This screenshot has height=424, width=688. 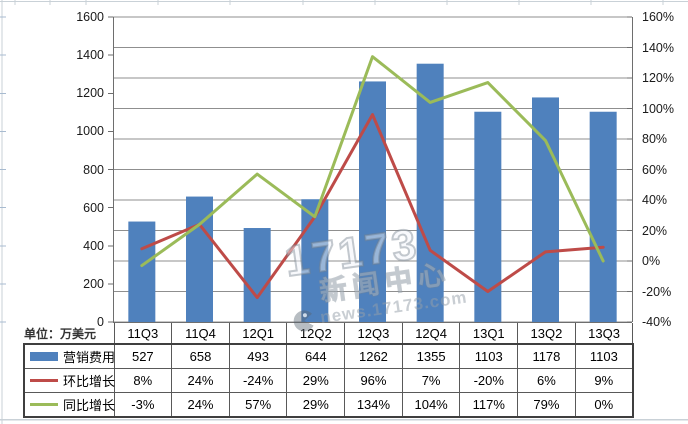 I want to click on secondary-y-axis-label: -20%, so click(x=657, y=291).